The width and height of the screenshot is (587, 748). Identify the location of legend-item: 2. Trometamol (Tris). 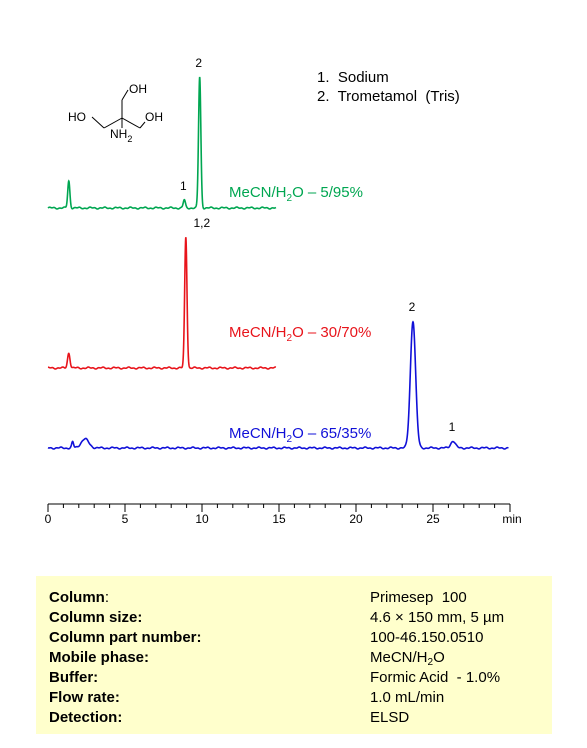
(388, 96).